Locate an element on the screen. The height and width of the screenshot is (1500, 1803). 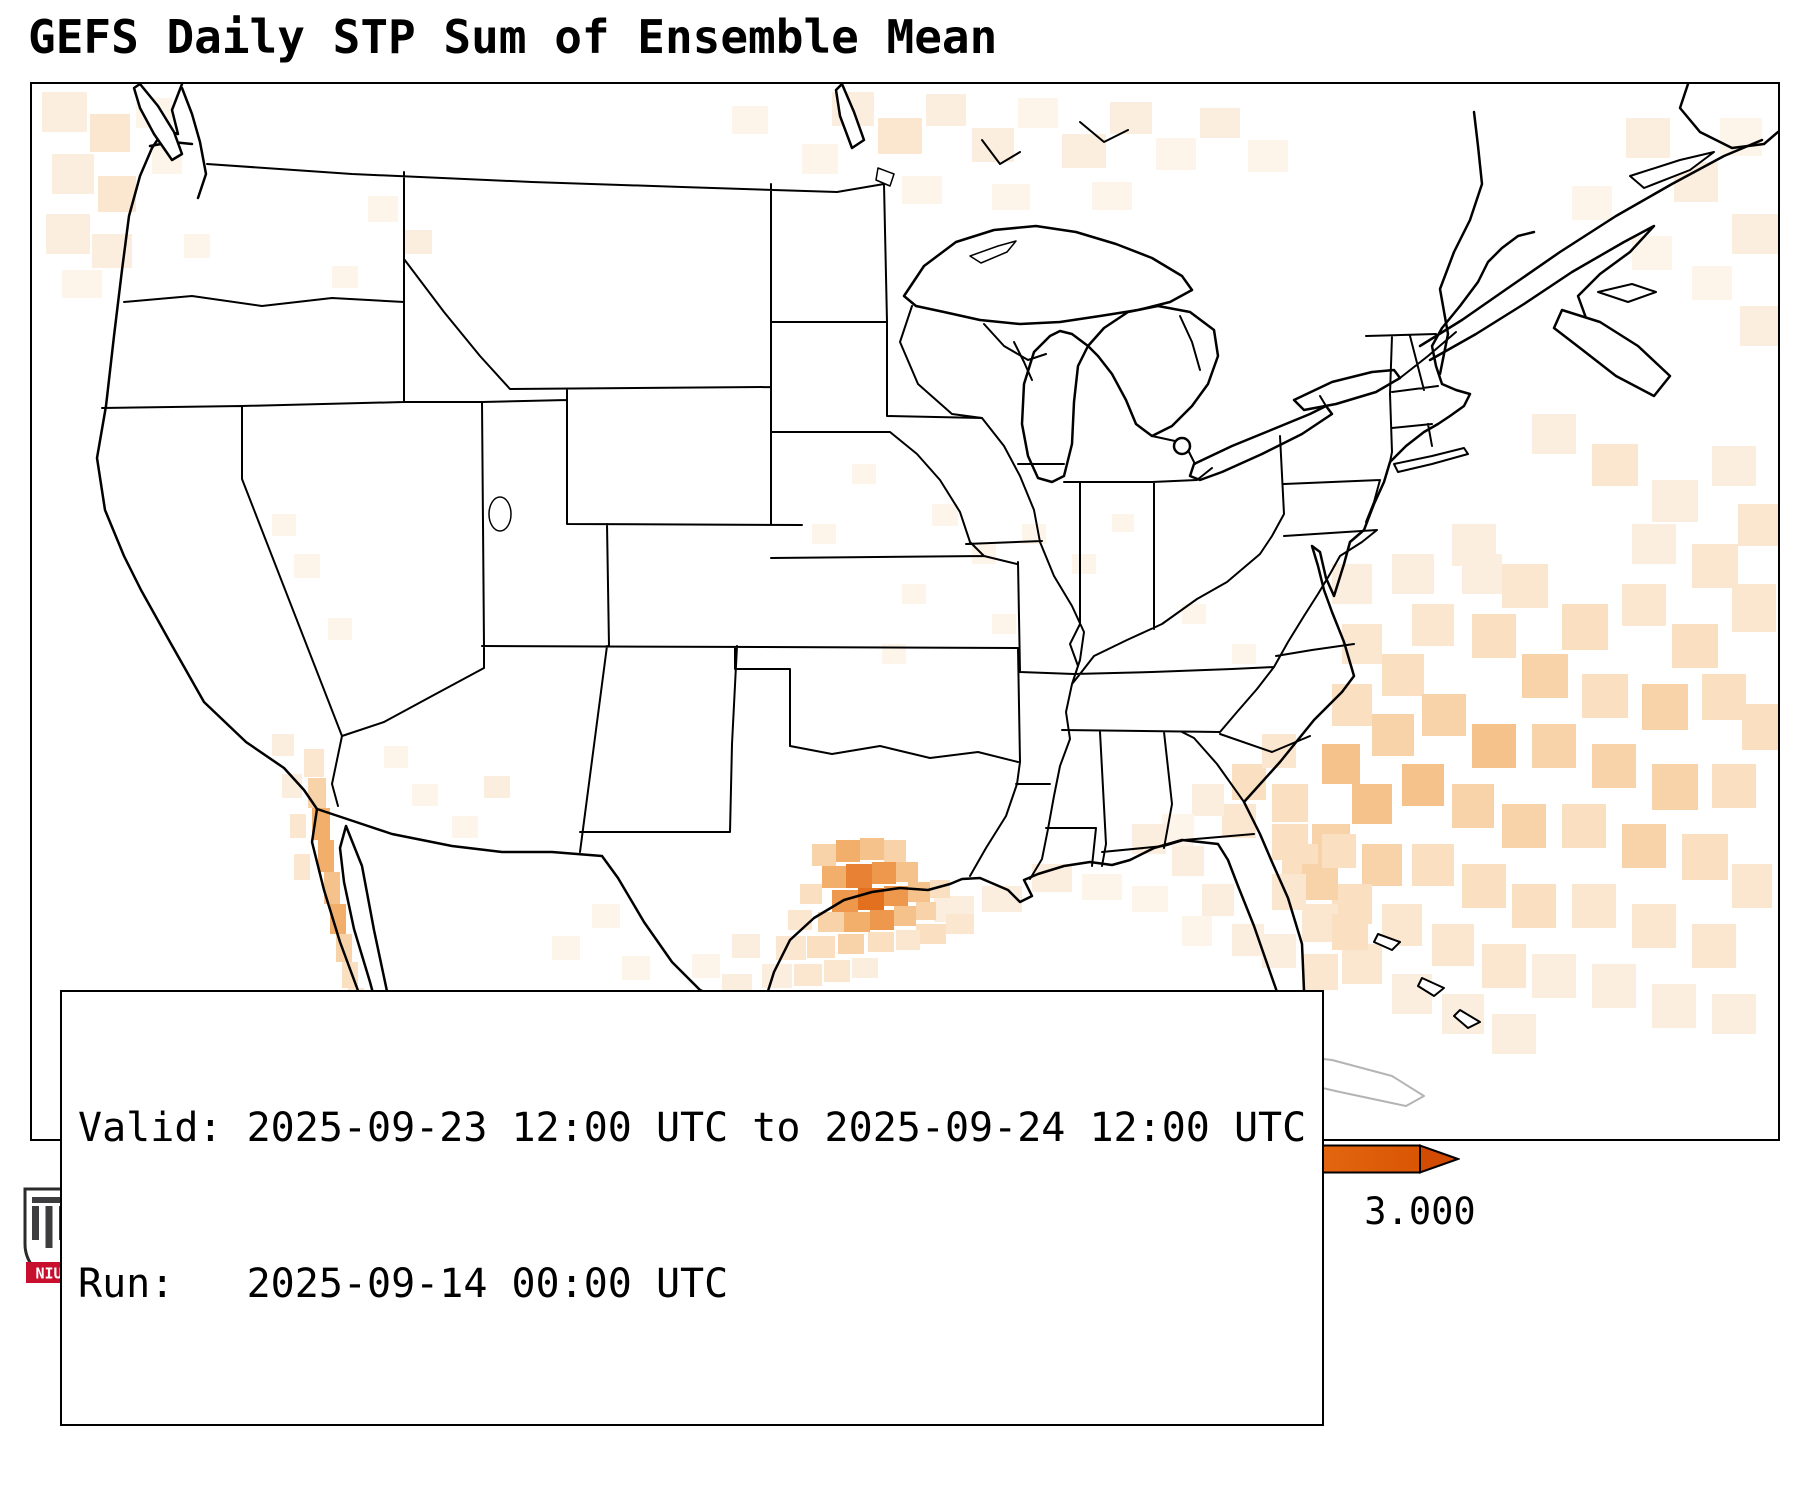
lake-st-clair is located at coordinates (1182, 446).